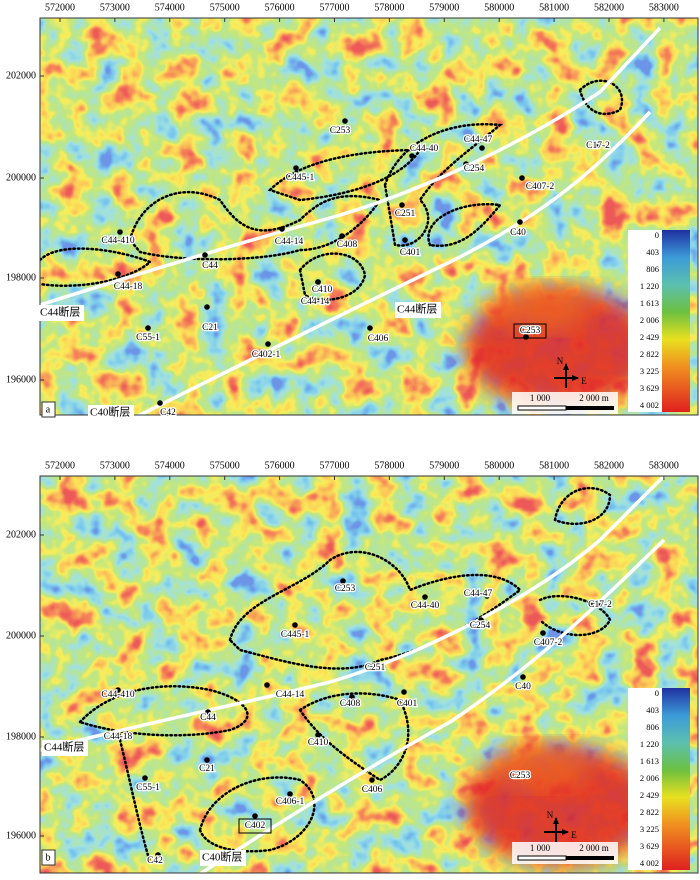  I want to click on colorbar-labels-bg, so click(645, 321).